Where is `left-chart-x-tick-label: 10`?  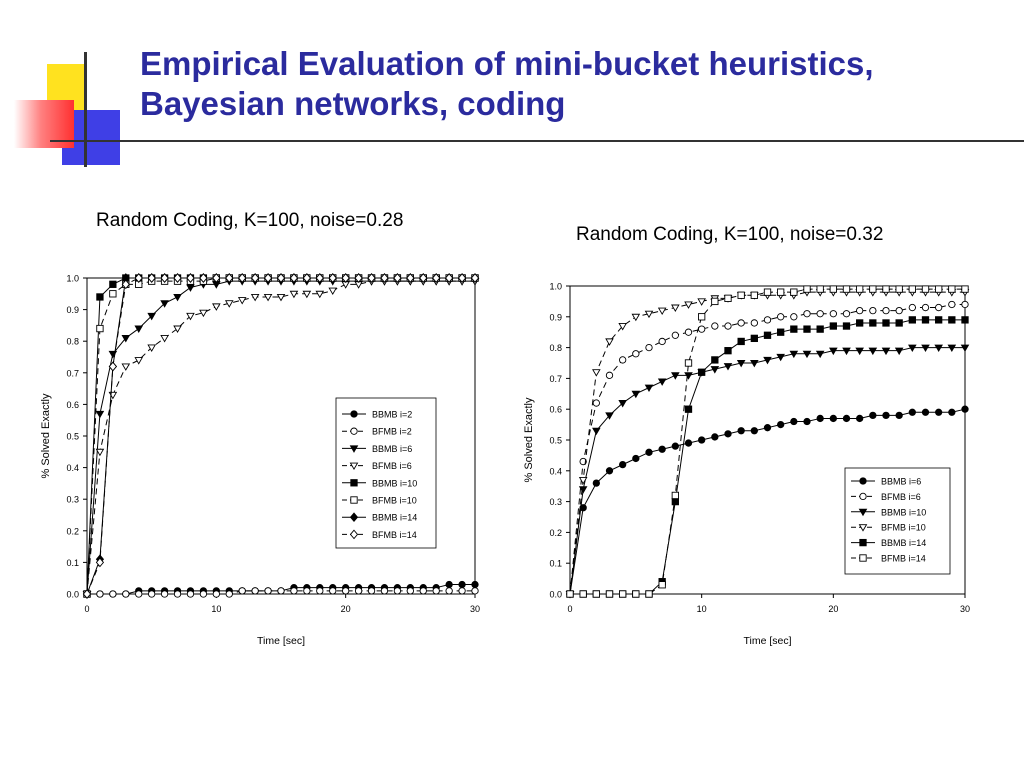 left-chart-x-tick-label: 10 is located at coordinates (216, 609).